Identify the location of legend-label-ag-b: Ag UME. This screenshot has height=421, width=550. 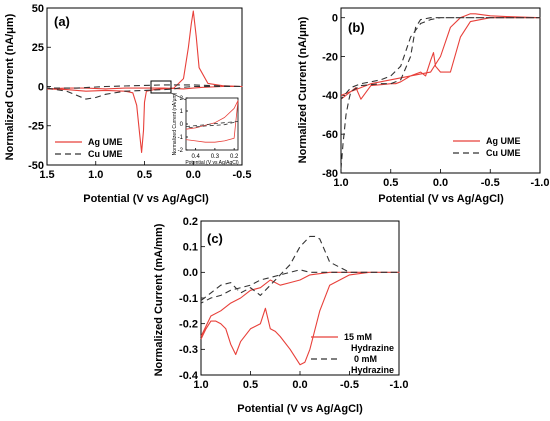
(503, 141).